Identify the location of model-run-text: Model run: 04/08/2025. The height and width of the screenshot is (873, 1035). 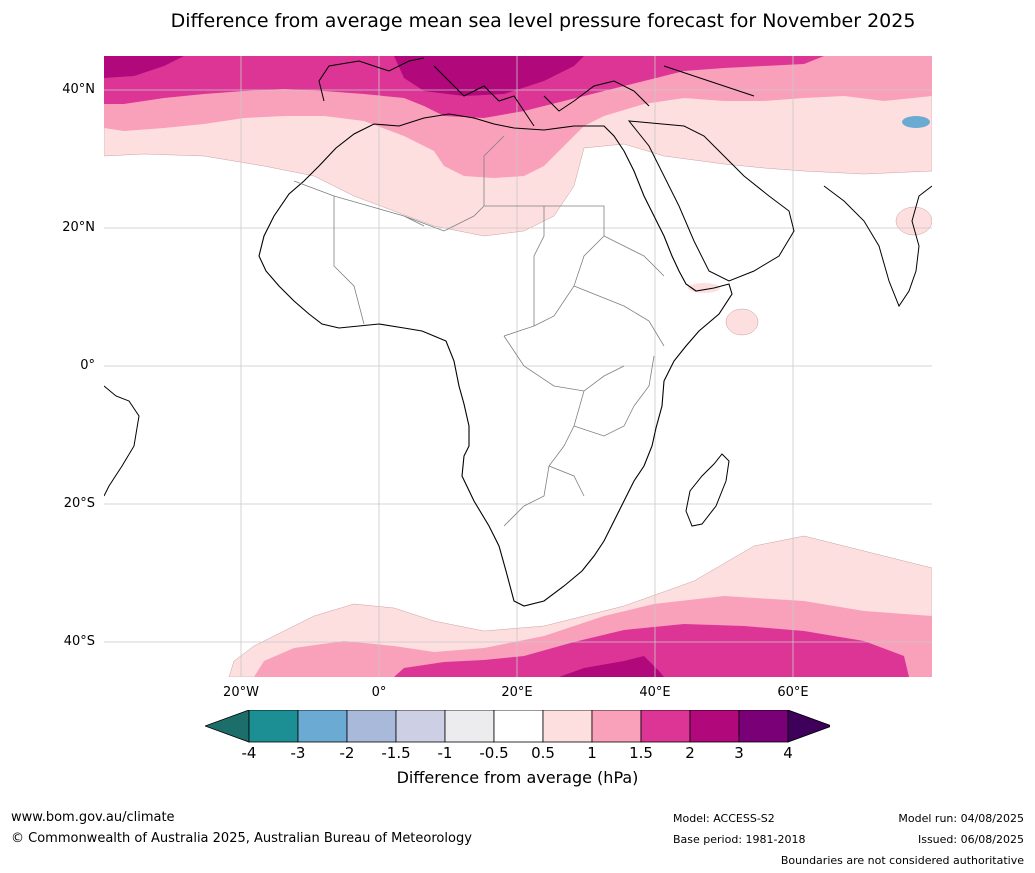
(961, 818).